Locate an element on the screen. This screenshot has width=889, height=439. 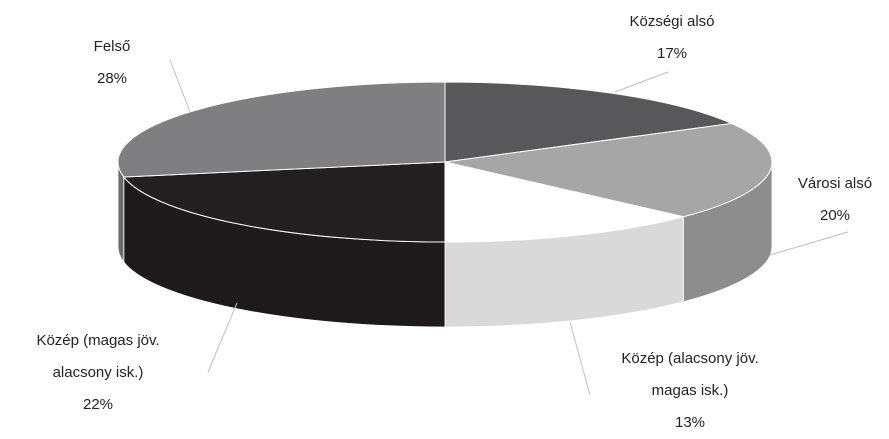
slice-label: Községi alsó 17% is located at coordinates (672, 38).